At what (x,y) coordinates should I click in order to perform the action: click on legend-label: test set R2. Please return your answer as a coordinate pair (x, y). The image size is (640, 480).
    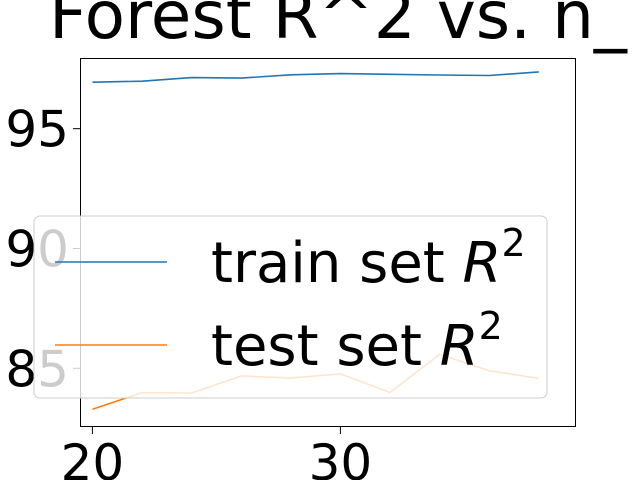
    Looking at the image, I should click on (357, 341).